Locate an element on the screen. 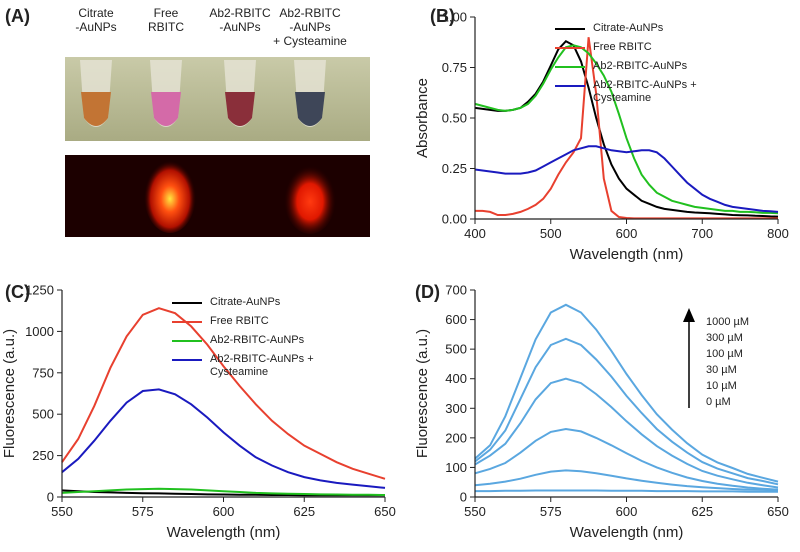 This screenshot has height=552, width=800. legend-entry: 100 µM is located at coordinates (727, 354).